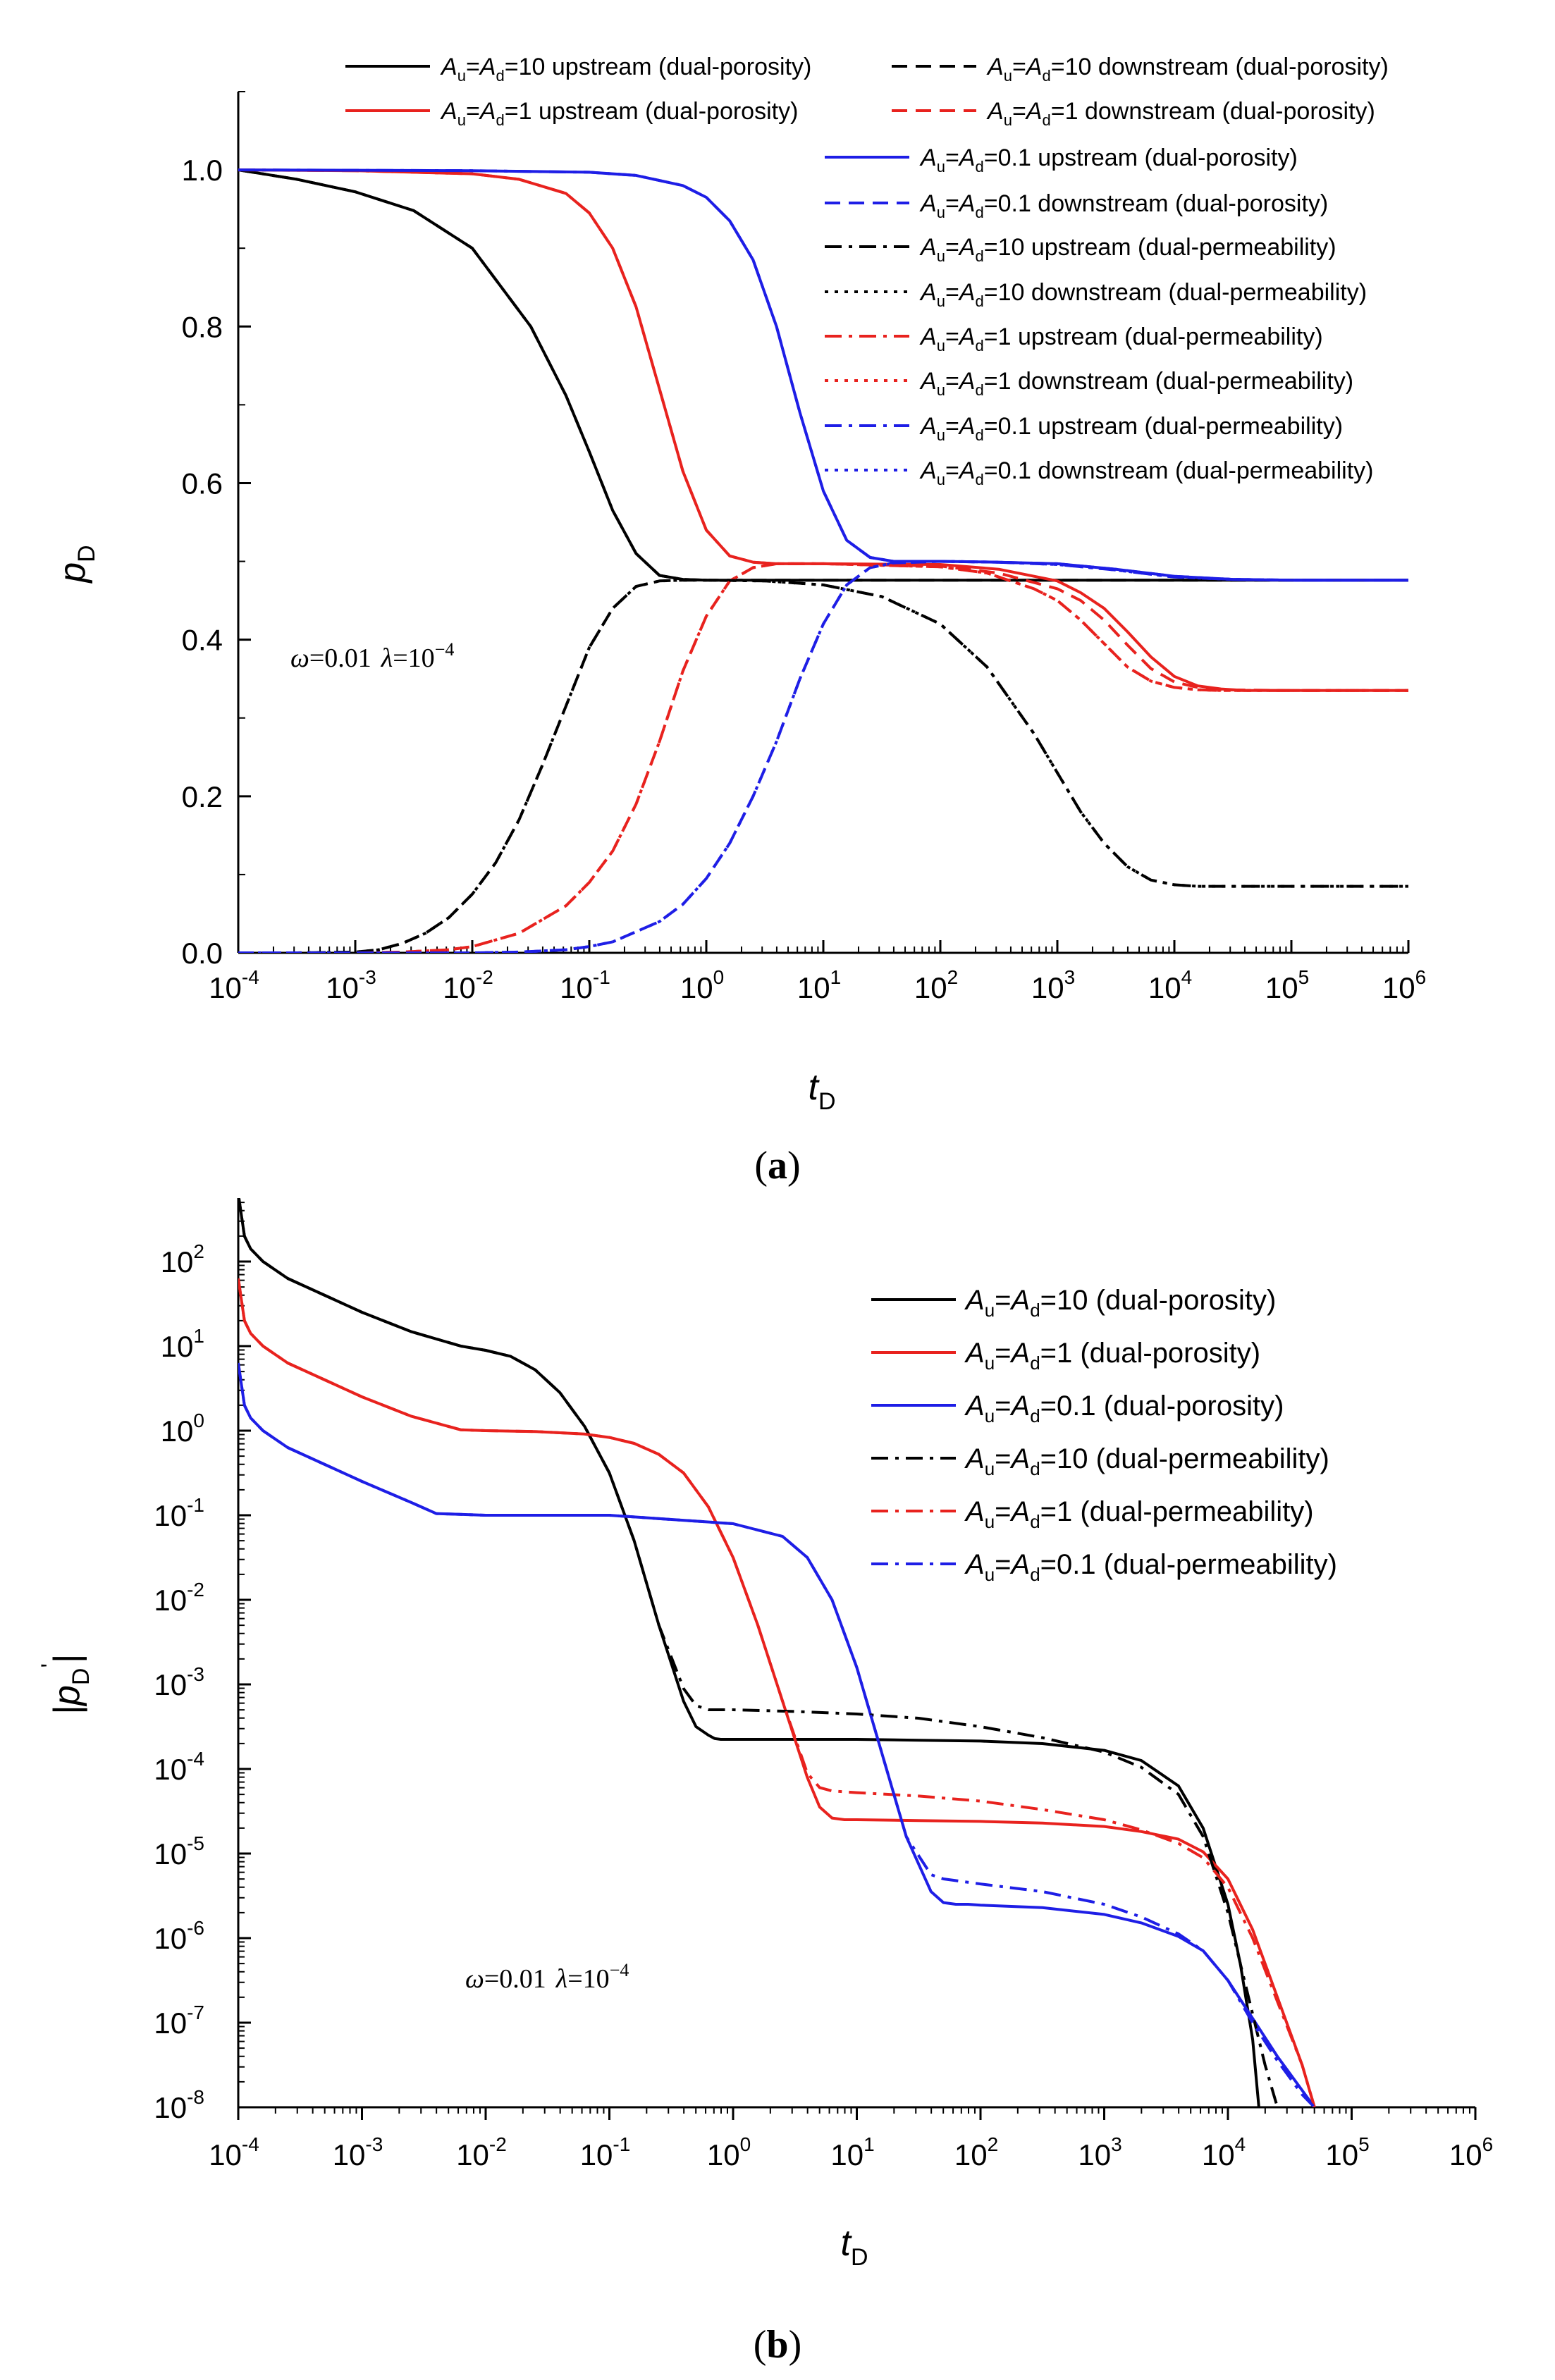 The image size is (1555, 2380). Describe the element at coordinates (481, 2152) in the screenshot. I see `chart-b-xtick-label: 10⁻²` at that location.